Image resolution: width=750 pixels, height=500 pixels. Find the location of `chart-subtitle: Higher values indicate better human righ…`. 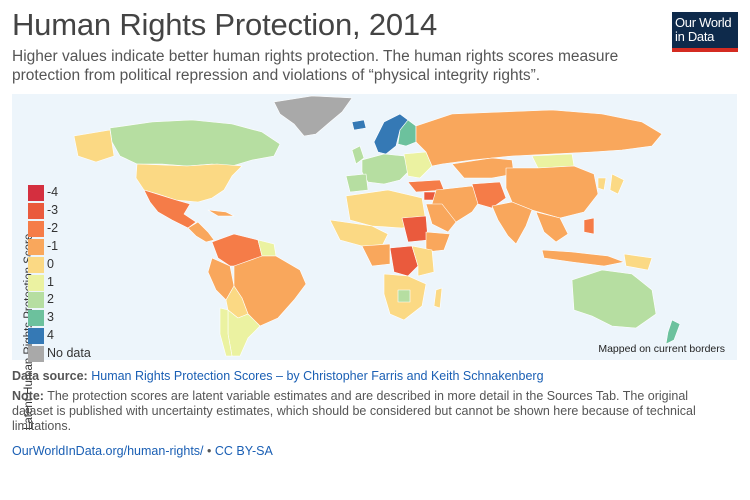

chart-subtitle: Higher values indicate better human righ… is located at coordinates (315, 66).